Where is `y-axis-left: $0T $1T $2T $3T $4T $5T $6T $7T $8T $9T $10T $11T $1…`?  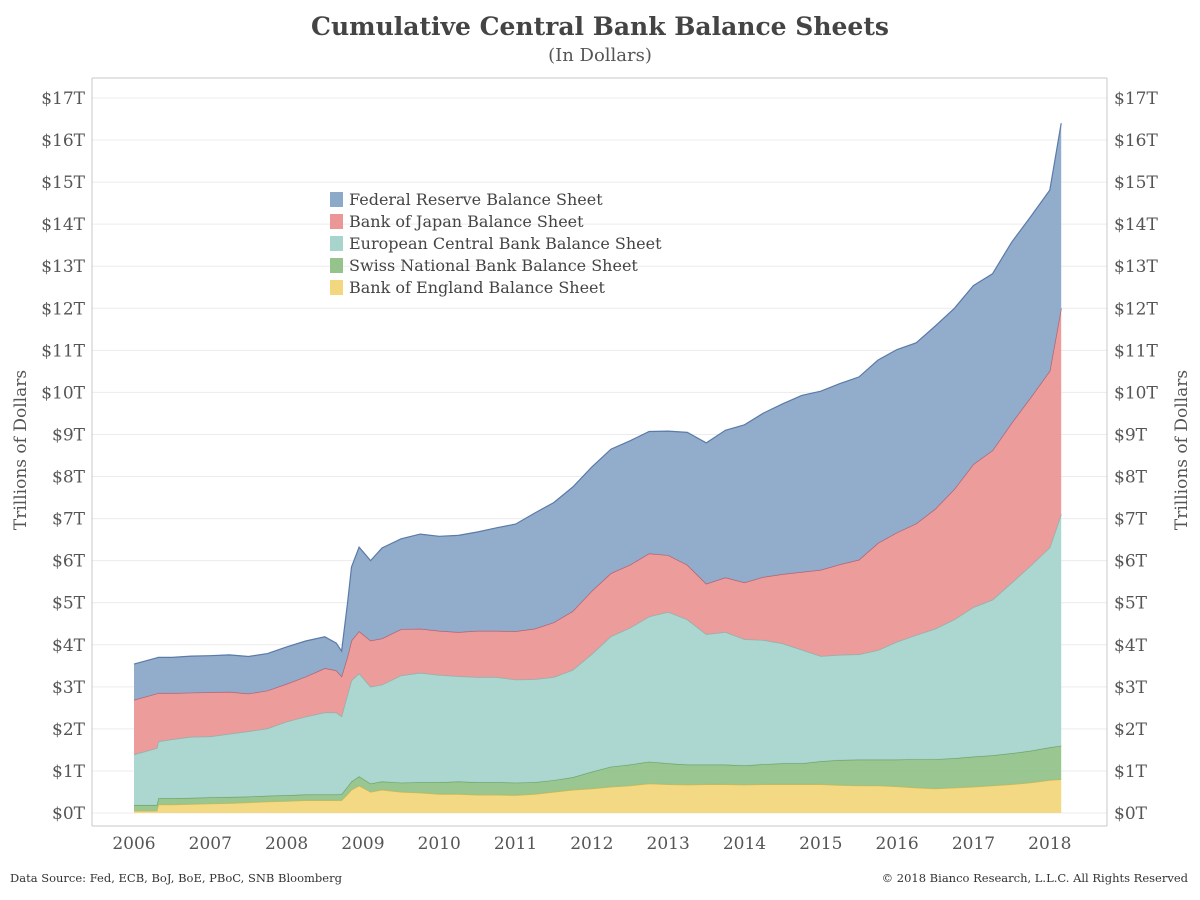
y-axis-left: $0T $1T $2T $3T $4T $5T $6T $7T $8T $9T $10T $11T $1… is located at coordinates (63, 456).